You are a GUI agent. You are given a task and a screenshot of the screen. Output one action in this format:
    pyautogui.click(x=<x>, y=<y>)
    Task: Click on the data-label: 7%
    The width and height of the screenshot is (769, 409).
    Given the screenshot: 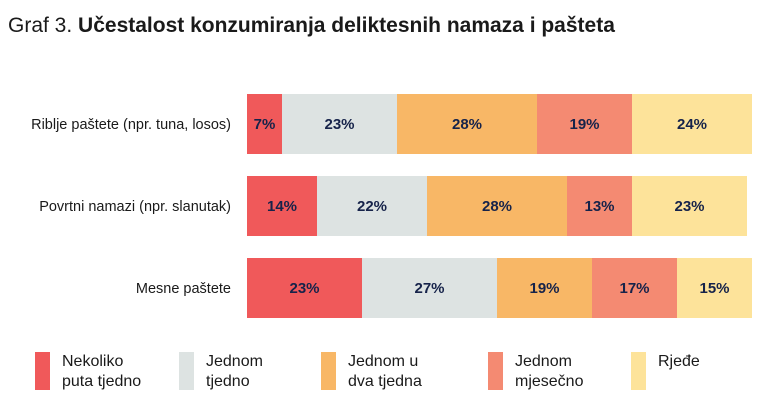 What is the action you would take?
    pyautogui.click(x=265, y=124)
    